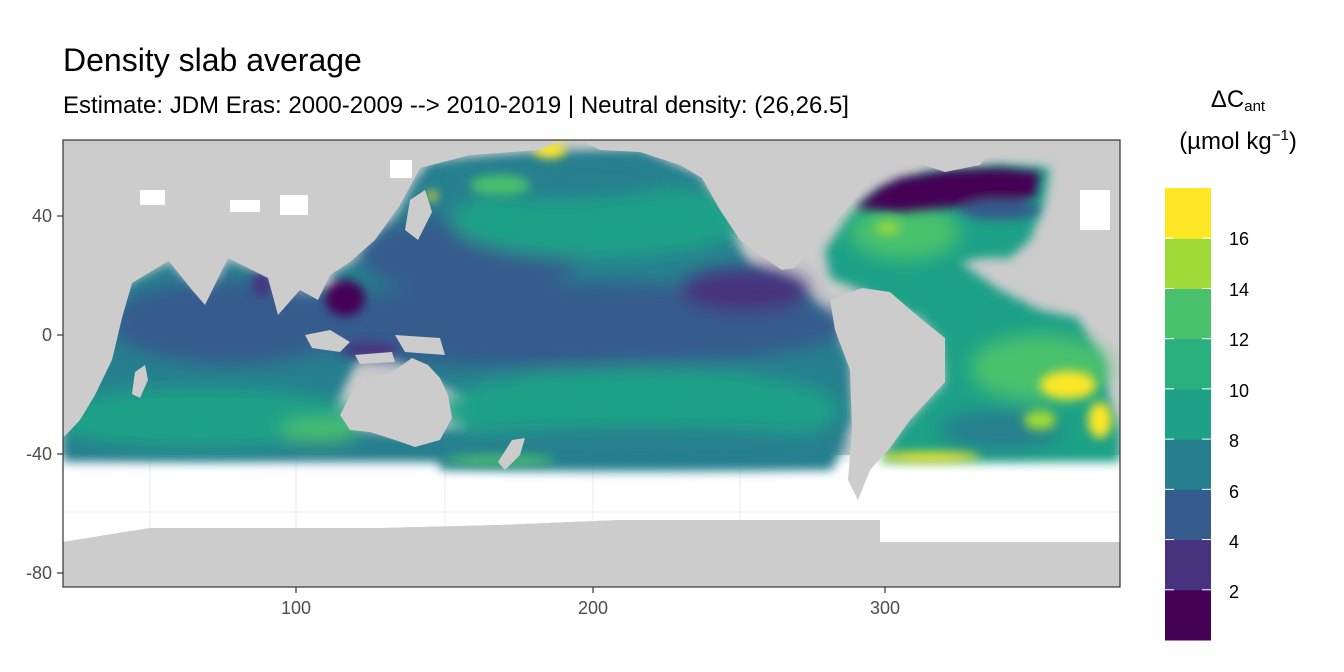 The height and width of the screenshot is (672, 1344). I want to click on south-america, so click(887, 394).